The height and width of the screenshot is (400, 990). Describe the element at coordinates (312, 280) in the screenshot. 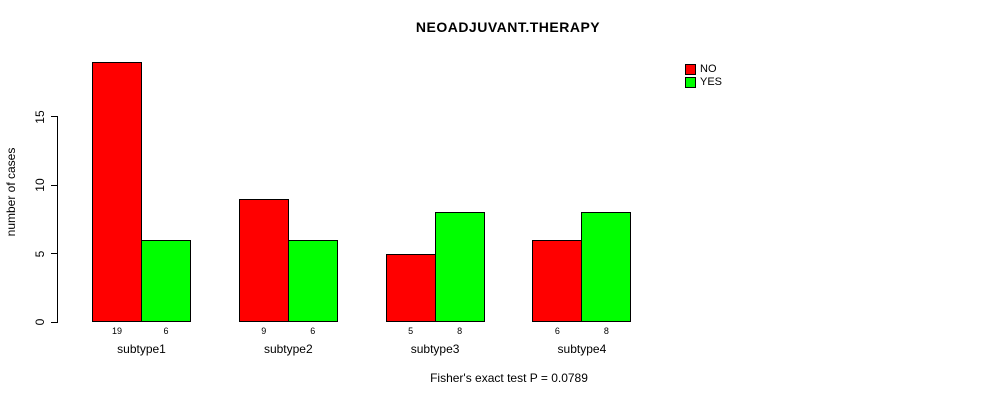

I see `bar-subtype2-yes` at that location.